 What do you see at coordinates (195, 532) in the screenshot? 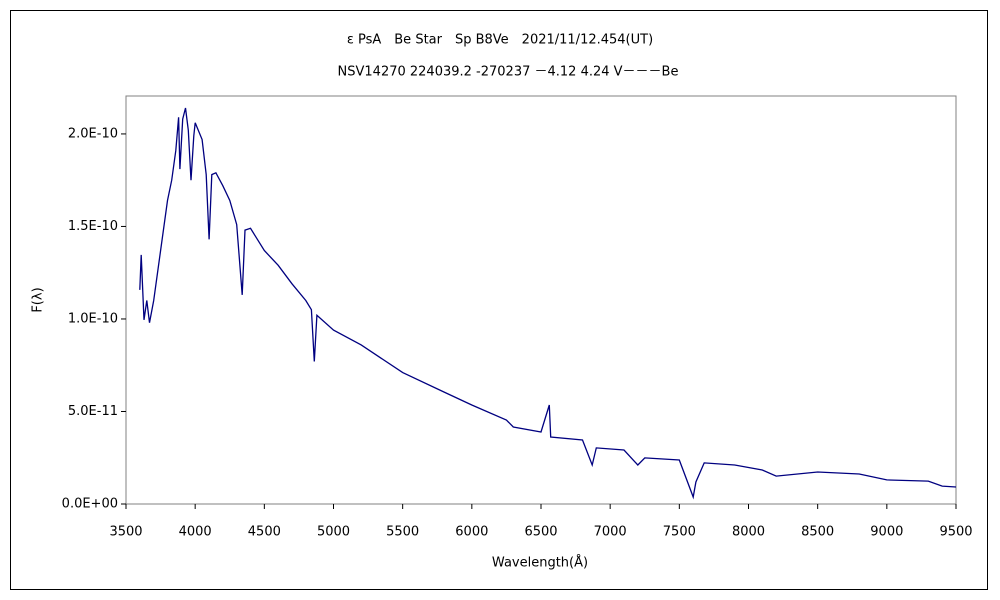
I see `x-tick-label: 4000` at bounding box center [195, 532].